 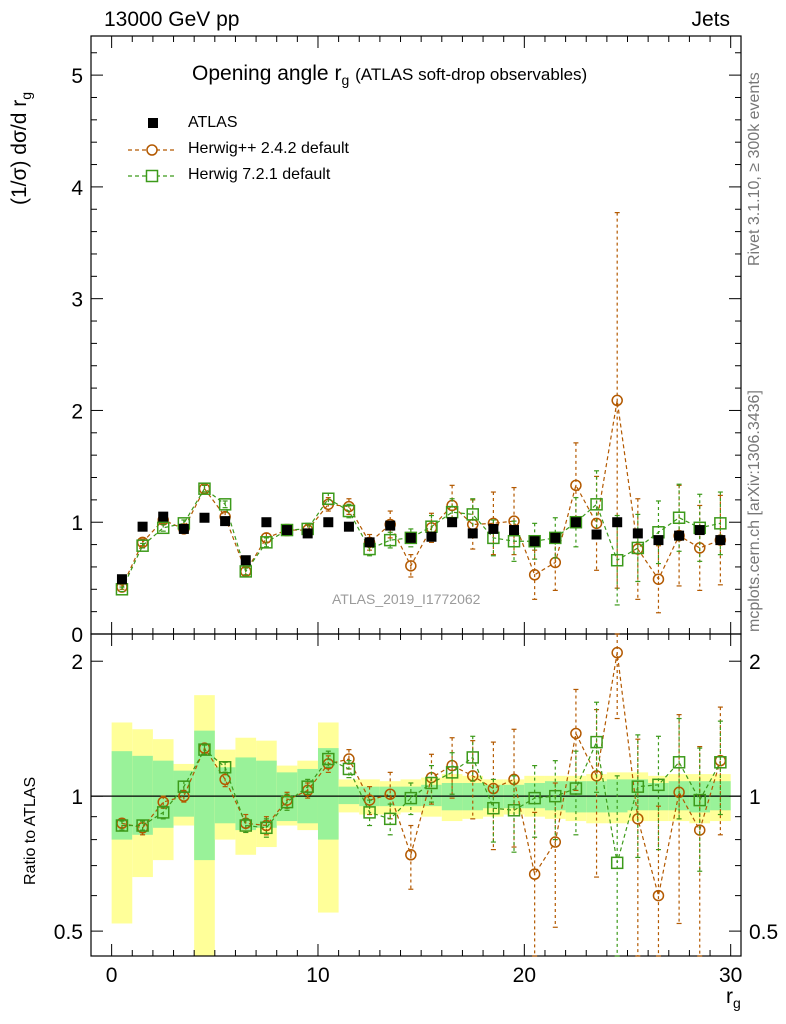 I want to click on legend-atlas-marker, so click(x=153, y=123).